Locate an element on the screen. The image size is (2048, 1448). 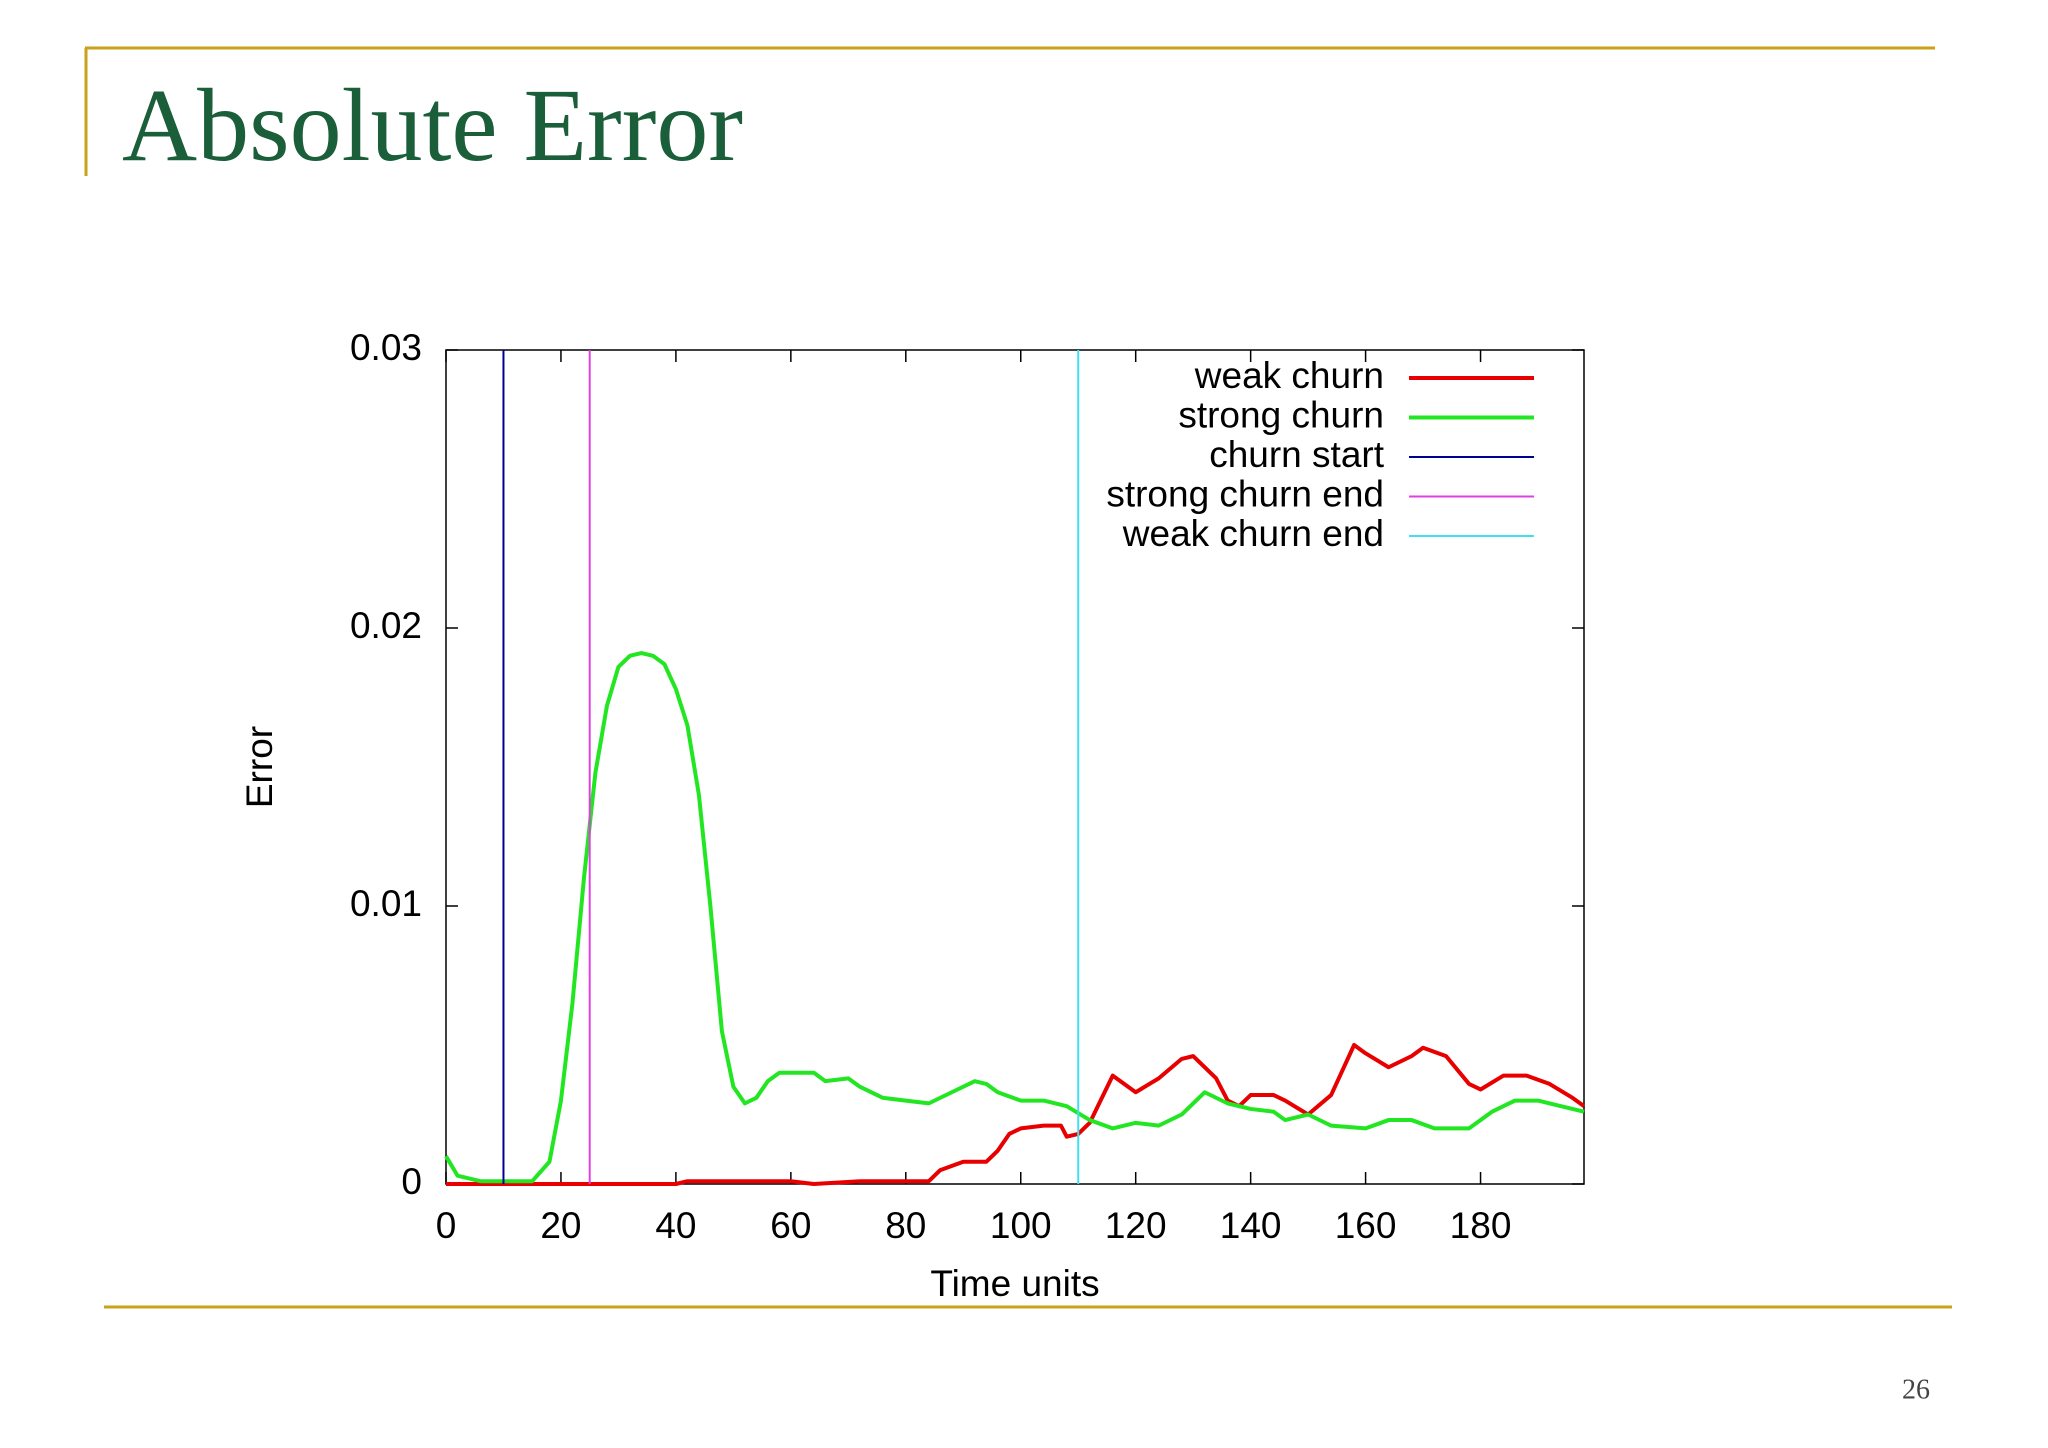
x-tick-label: 120 is located at coordinates (1136, 1225).